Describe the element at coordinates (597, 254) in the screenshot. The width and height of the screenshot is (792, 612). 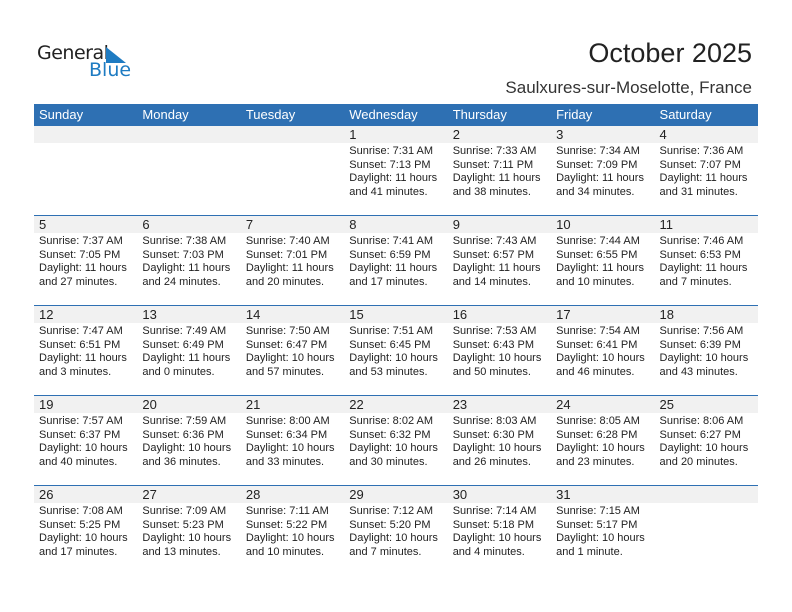
I see `sunset-text: Sunset: 6:55 PM` at that location.